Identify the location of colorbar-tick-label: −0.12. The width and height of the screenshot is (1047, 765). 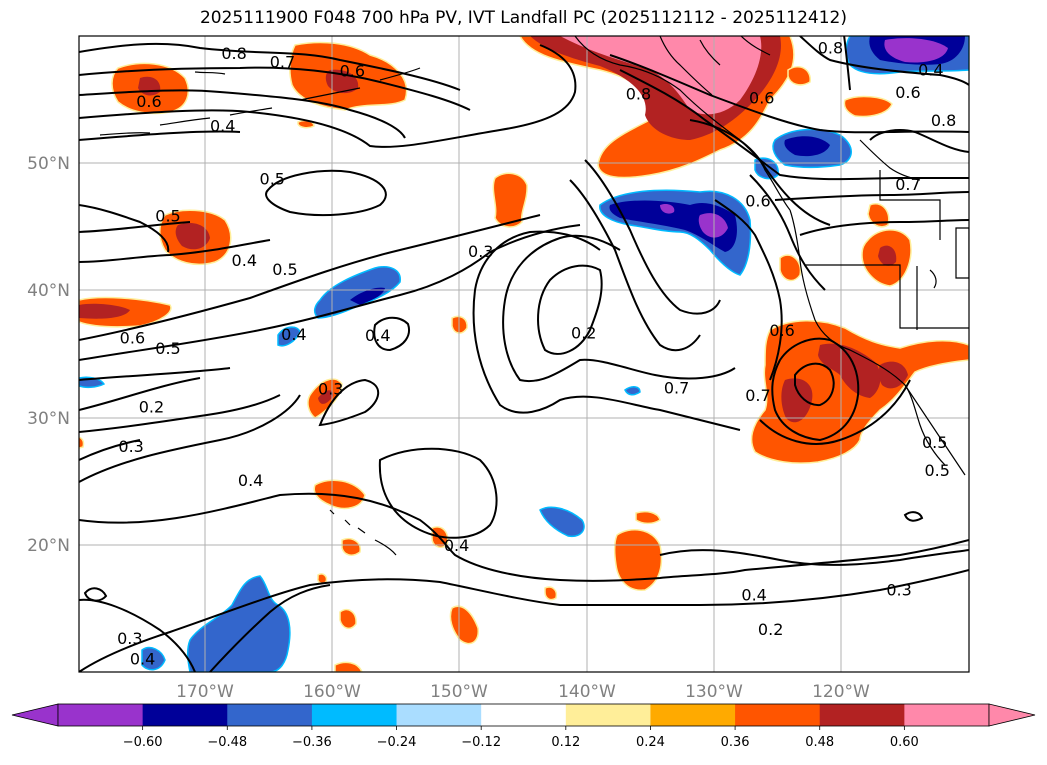
(481, 742).